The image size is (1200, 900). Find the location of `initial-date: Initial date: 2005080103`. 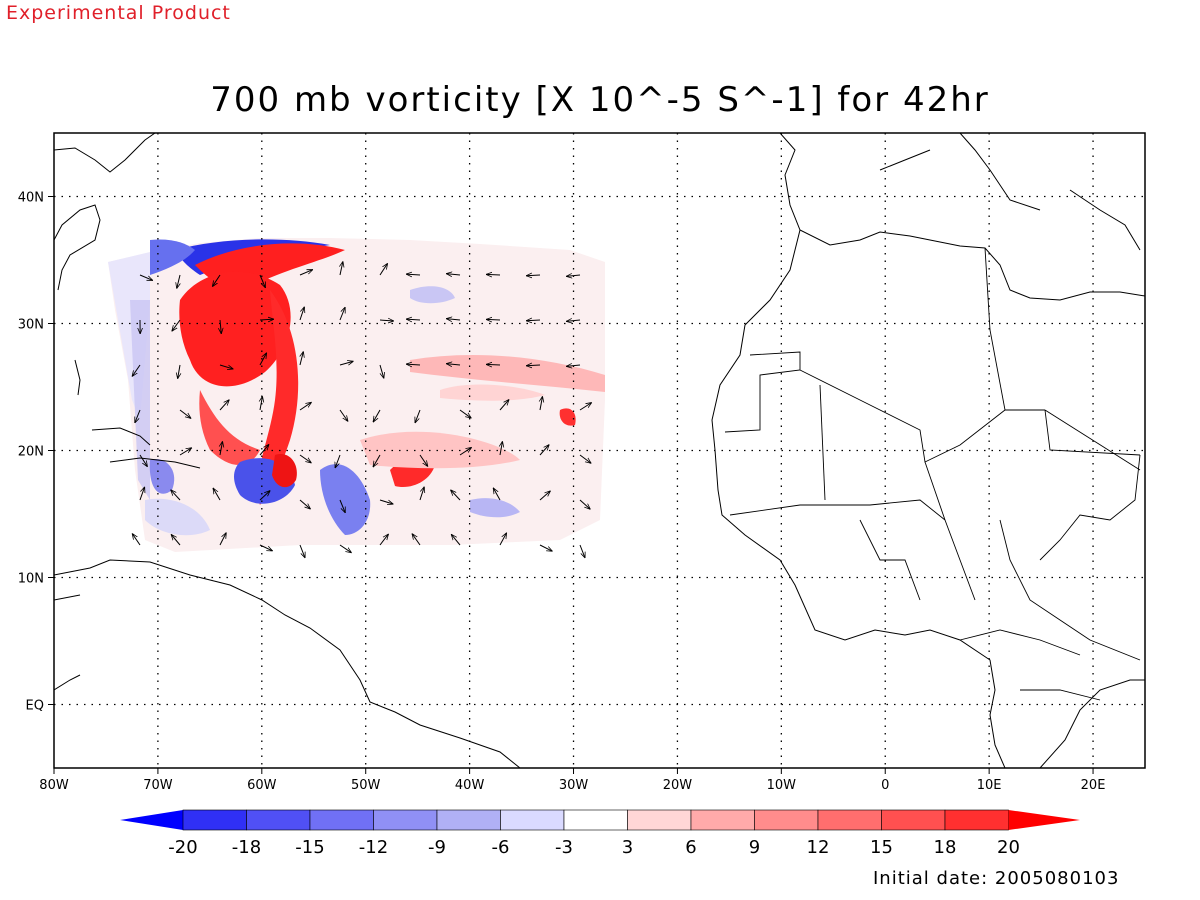

initial-date: Initial date: 2005080103 is located at coordinates (996, 878).